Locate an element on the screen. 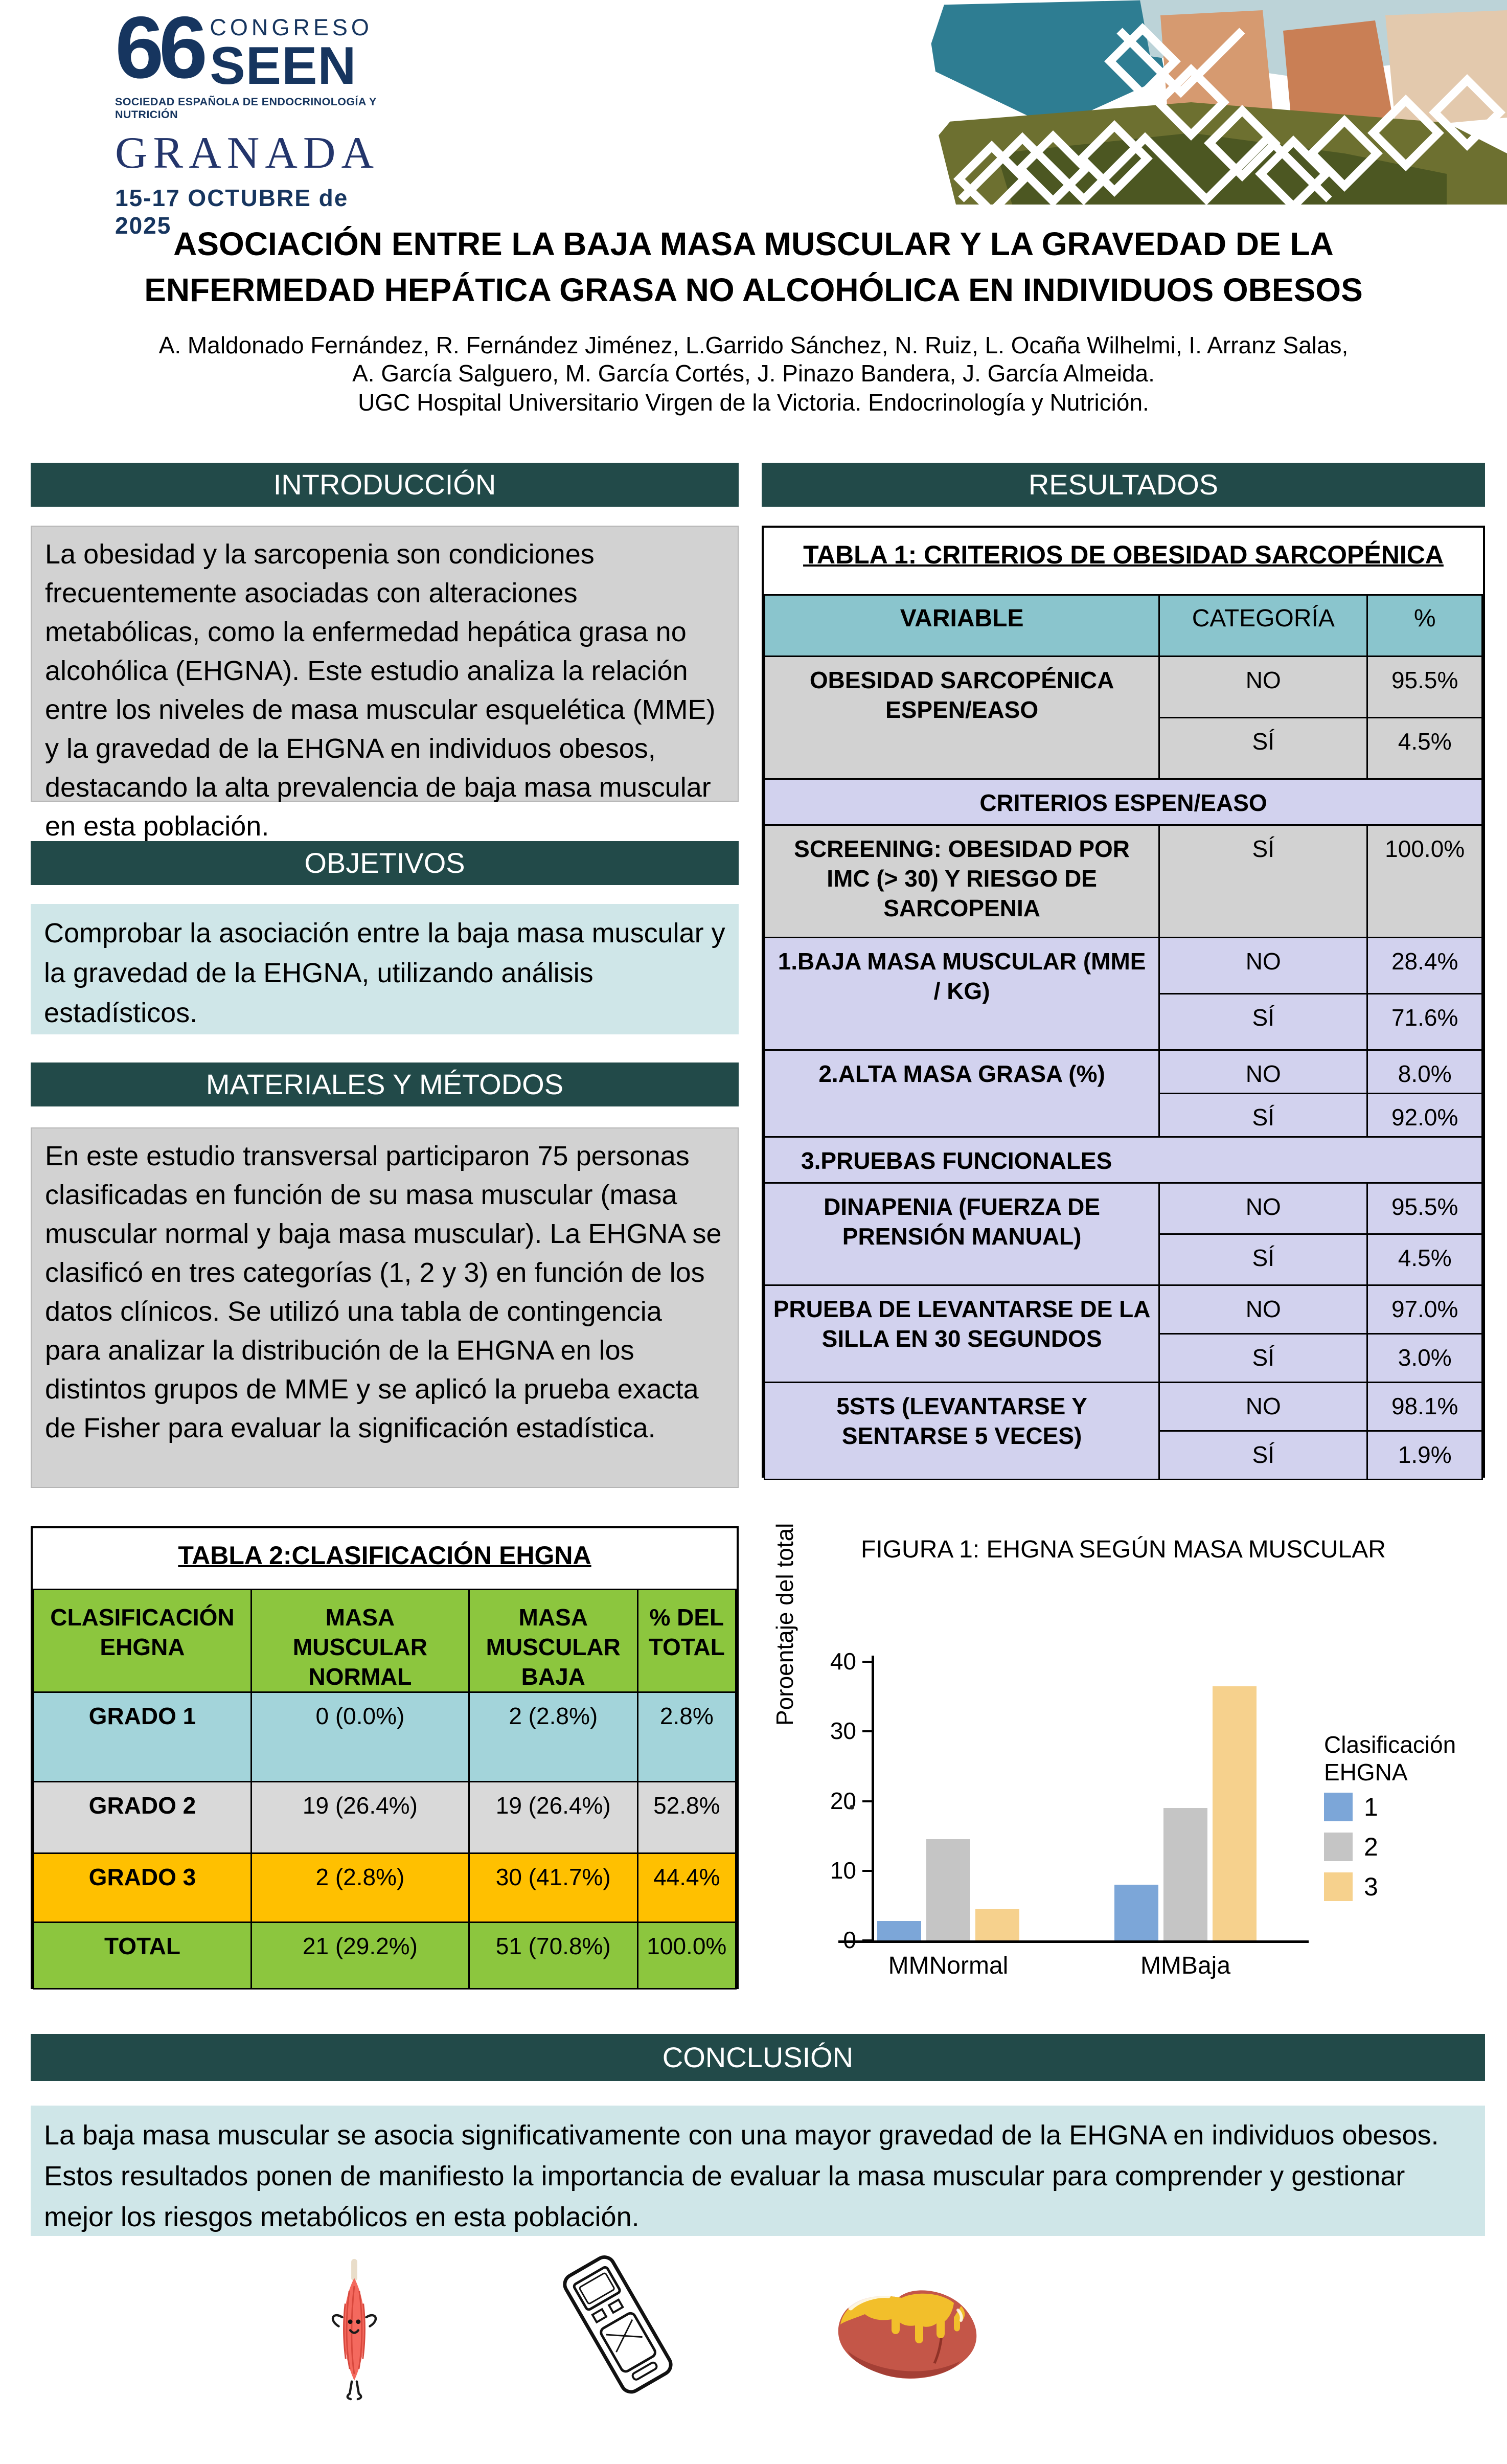 Image resolution: width=1507 pixels, height=2464 pixels. materiales-heading: MATERIALES Y MÉTODOS is located at coordinates (385, 1084).